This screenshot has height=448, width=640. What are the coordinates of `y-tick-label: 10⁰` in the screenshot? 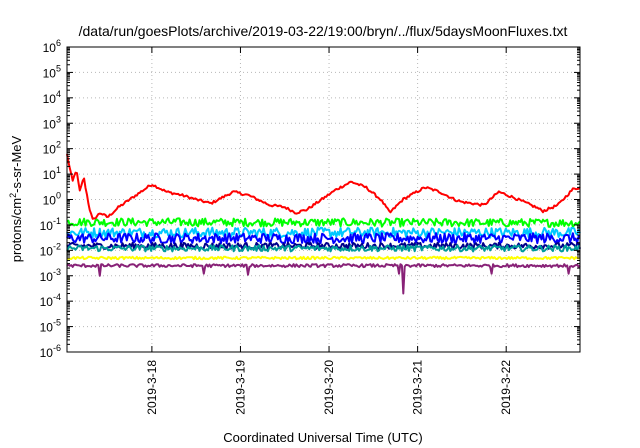 It's located at (52, 199).